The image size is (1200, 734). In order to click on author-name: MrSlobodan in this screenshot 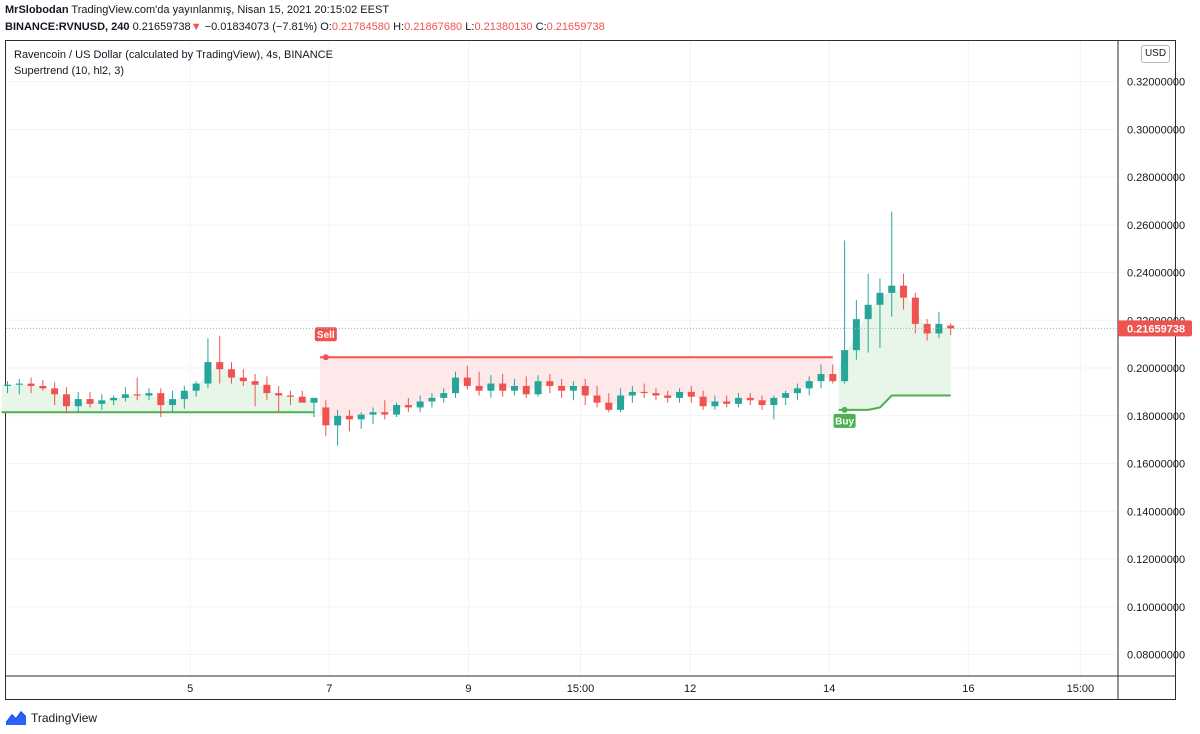, I will do `click(37, 10)`.